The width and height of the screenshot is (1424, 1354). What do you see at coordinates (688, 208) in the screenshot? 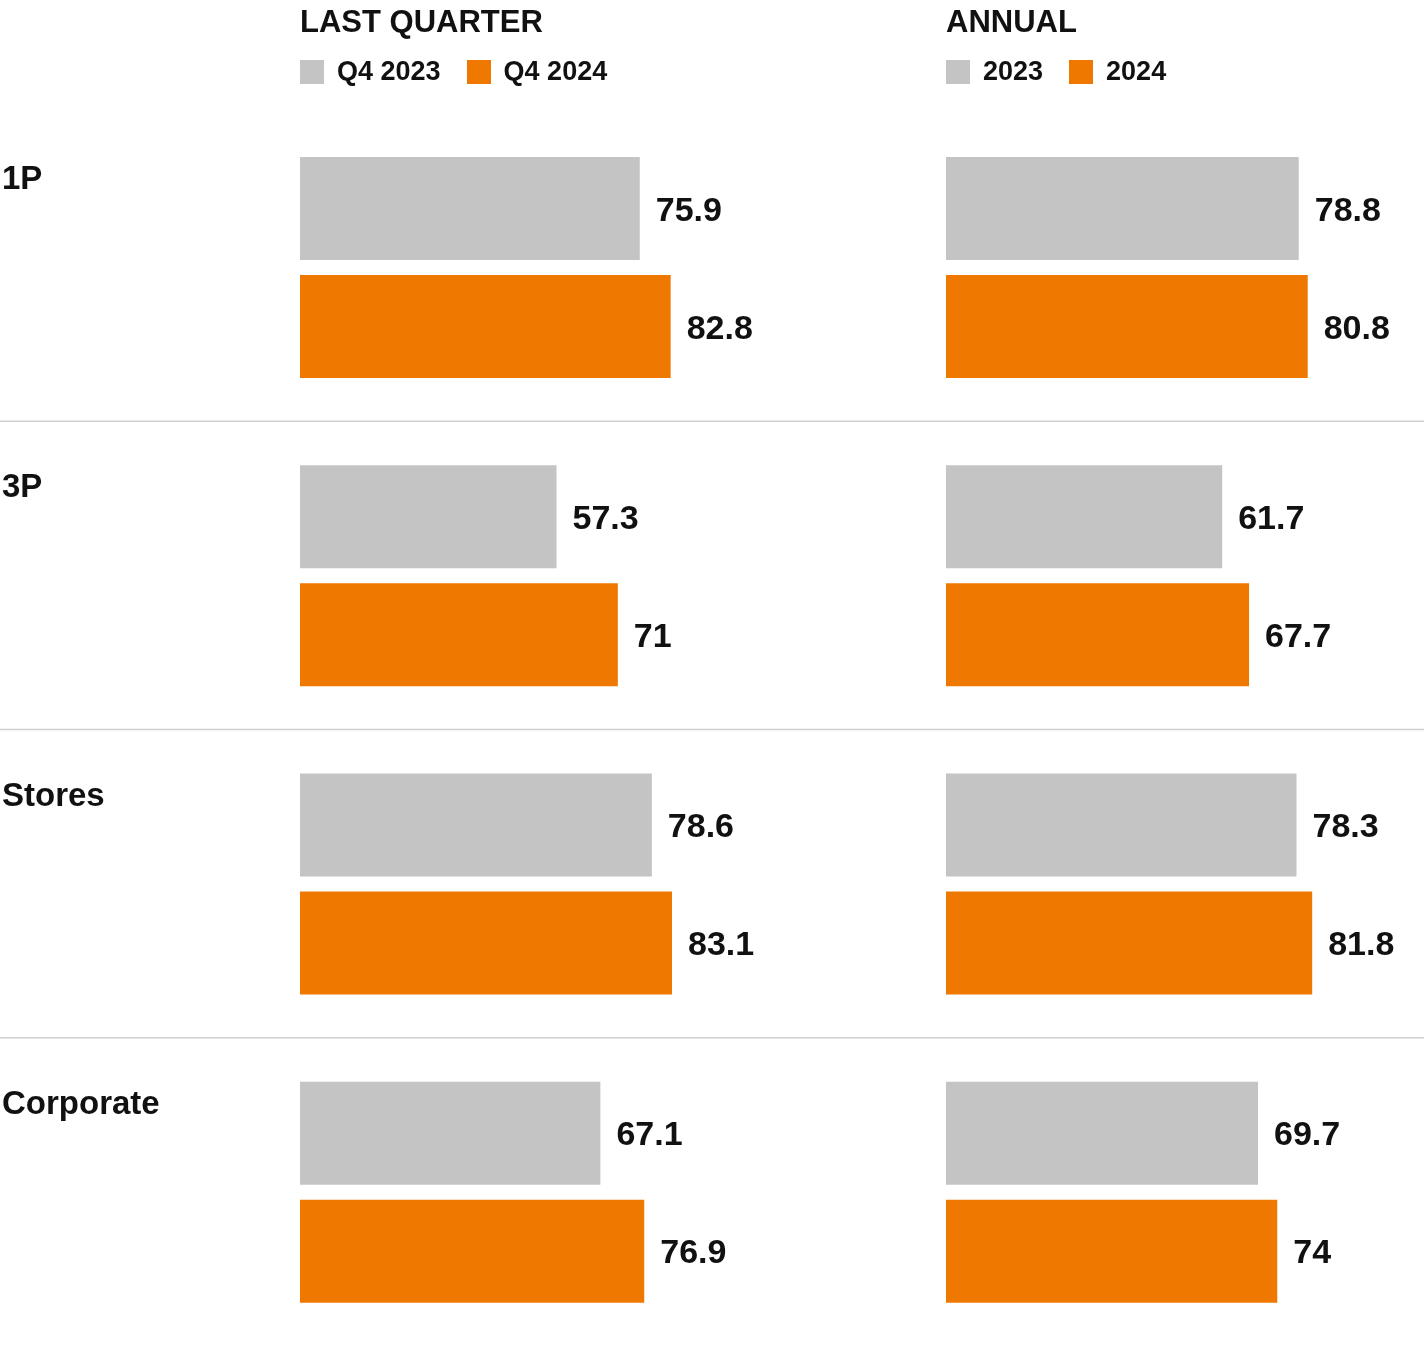
I see `data-label: 75.9` at bounding box center [688, 208].